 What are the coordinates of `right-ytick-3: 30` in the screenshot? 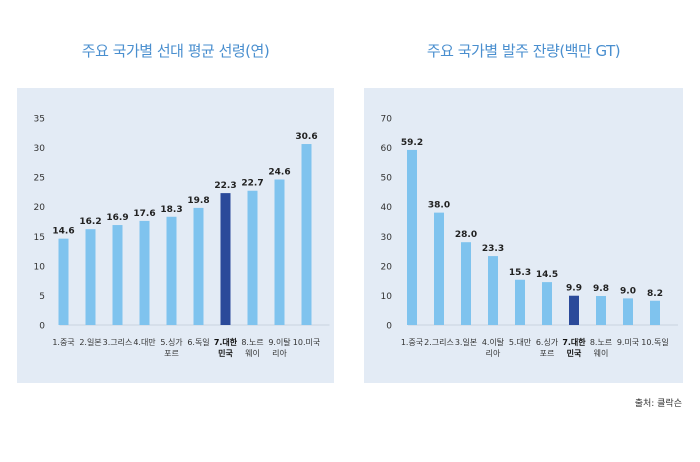 It's located at (387, 238).